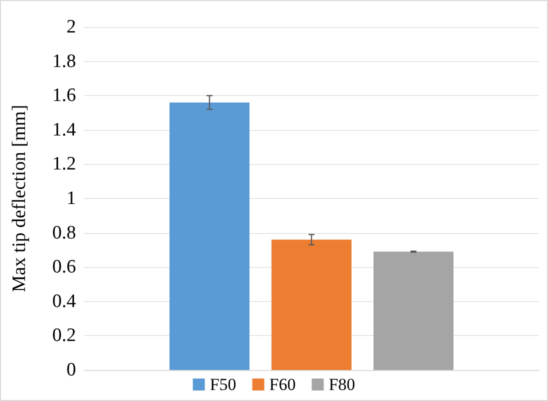 The height and width of the screenshot is (401, 548). I want to click on y-tick-label: 0.8, so click(64, 233).